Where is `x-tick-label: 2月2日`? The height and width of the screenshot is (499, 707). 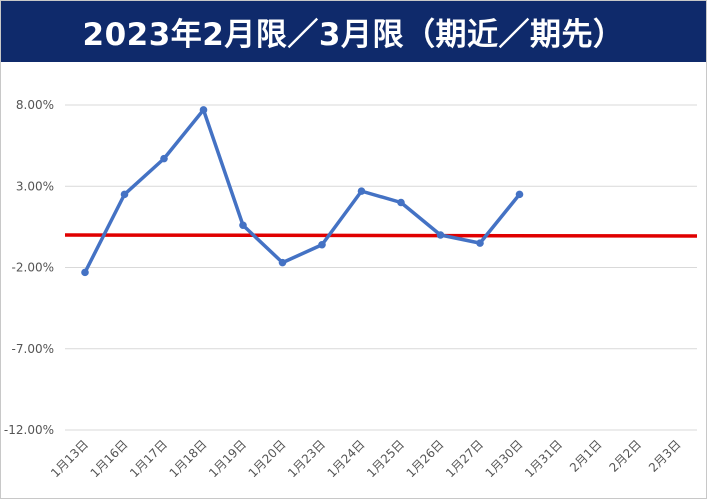
x-tick-label: 2月2日 is located at coordinates (625, 456).